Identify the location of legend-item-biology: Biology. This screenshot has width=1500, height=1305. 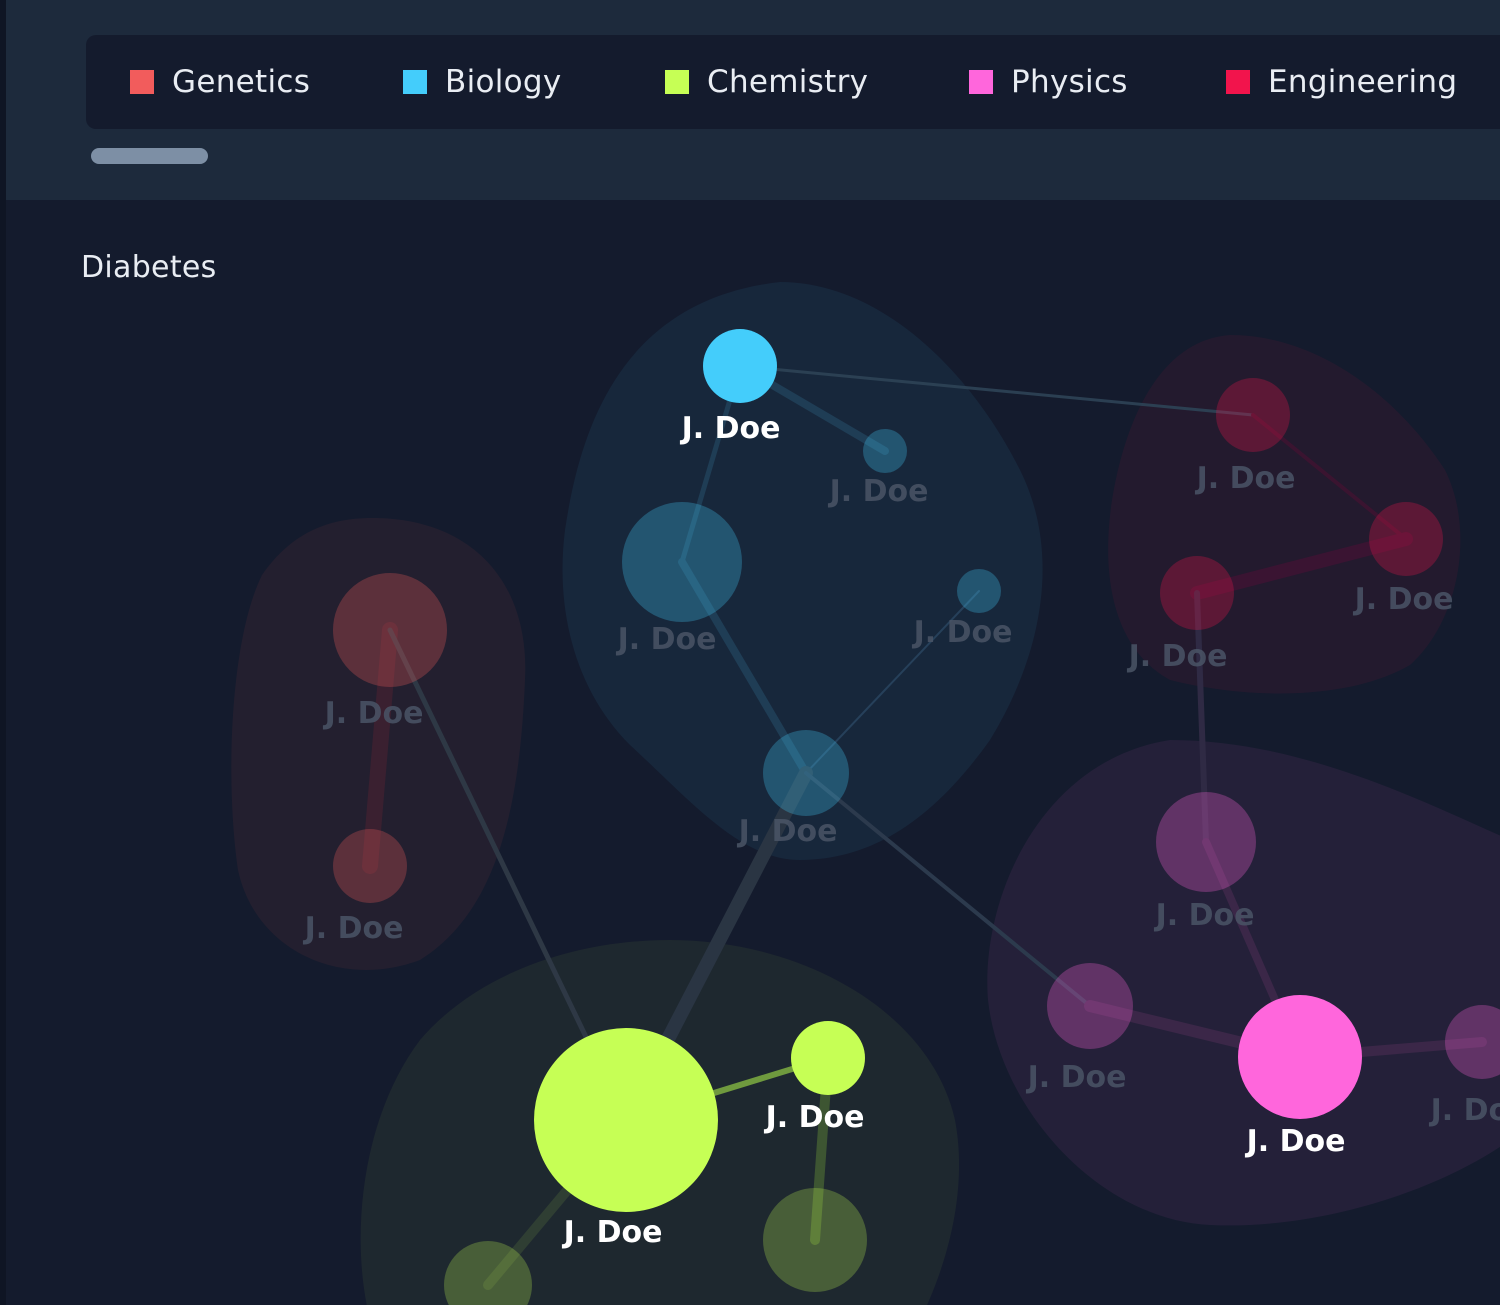
(482, 82).